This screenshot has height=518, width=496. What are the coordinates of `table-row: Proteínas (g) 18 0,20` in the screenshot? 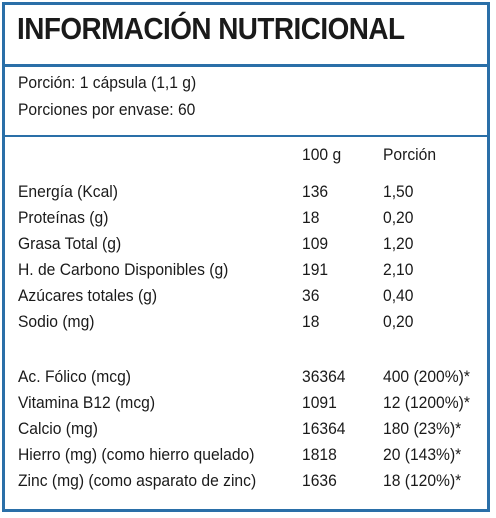 It's located at (246, 221).